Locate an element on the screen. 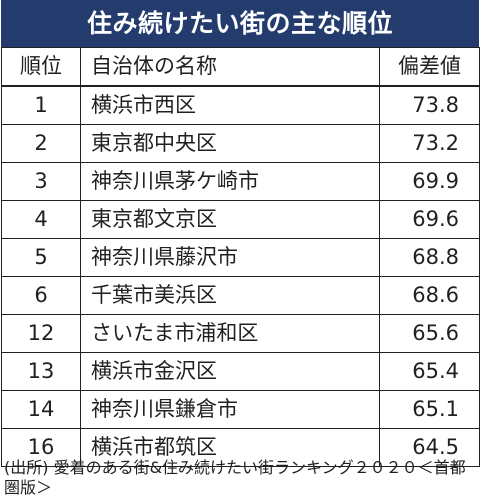  rank-cell: 12 is located at coordinates (41, 333).